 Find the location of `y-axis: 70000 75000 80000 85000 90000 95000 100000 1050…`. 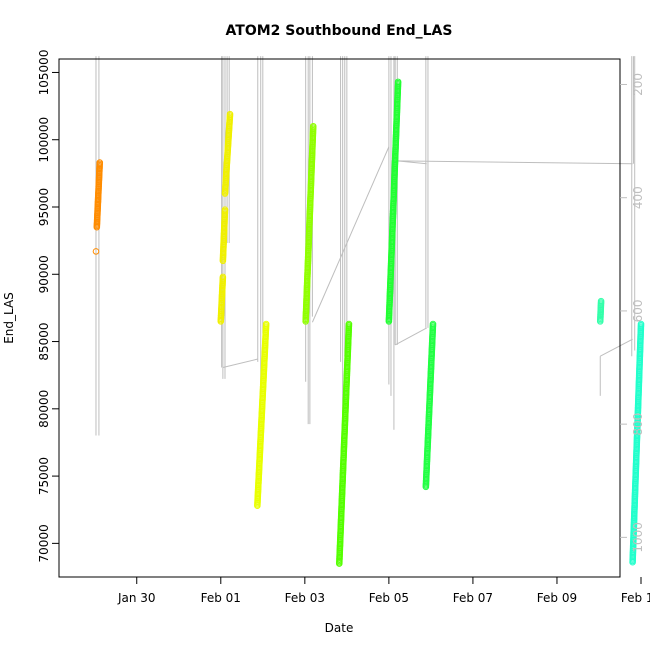

y-axis: 70000 75000 80000 85000 90000 95000 100000 1050… is located at coordinates (48, 306).